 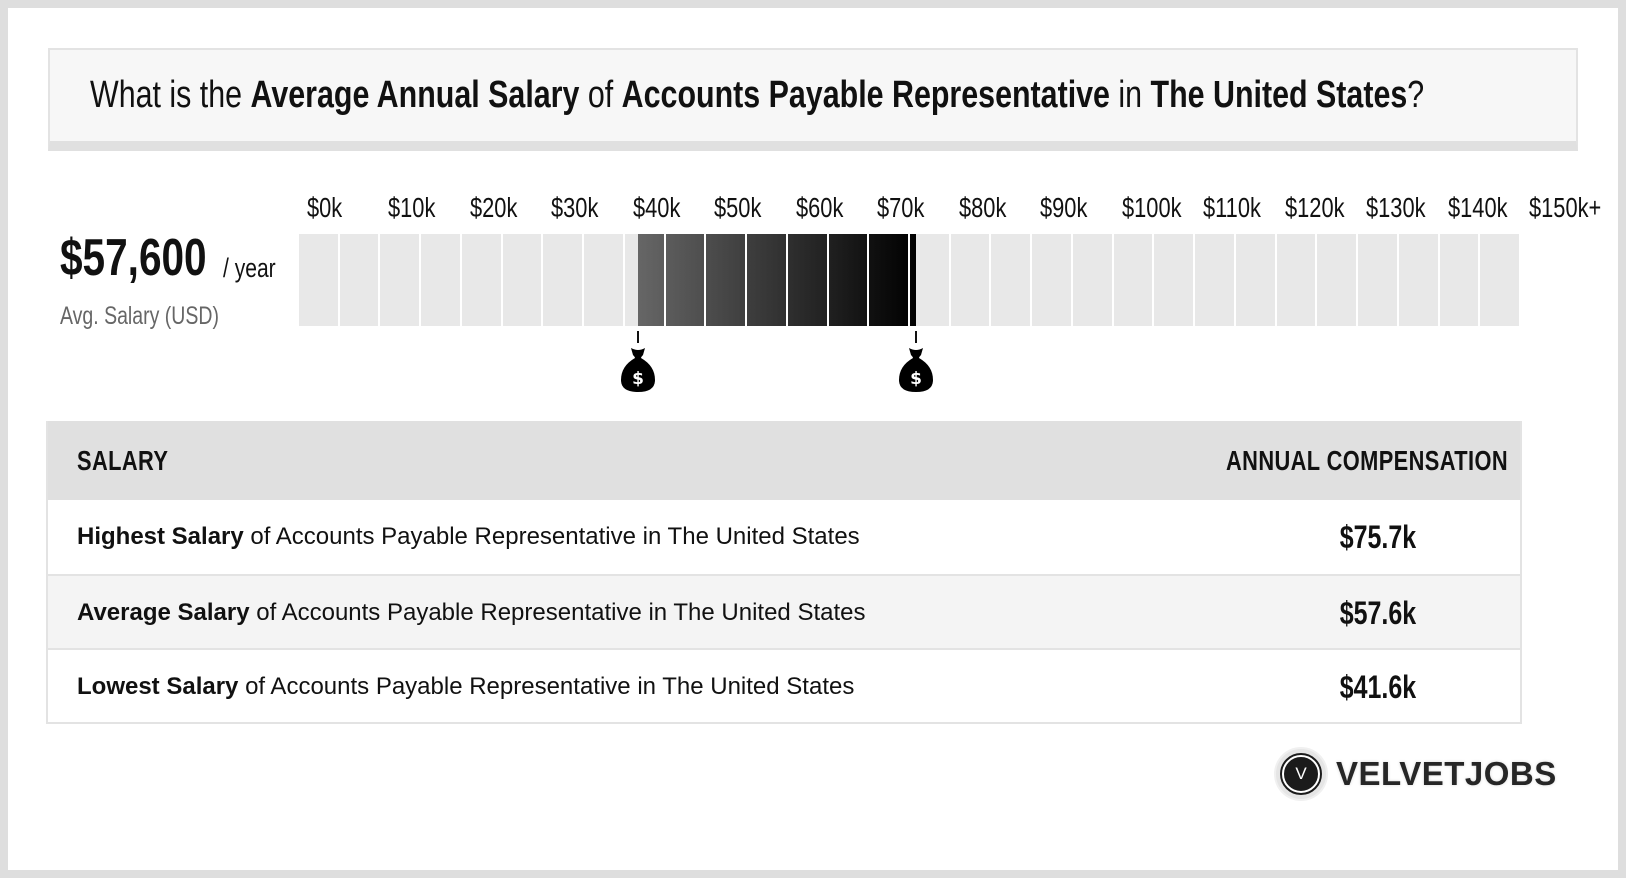 I want to click on axis-tick-label: $0k, so click(x=325, y=207).